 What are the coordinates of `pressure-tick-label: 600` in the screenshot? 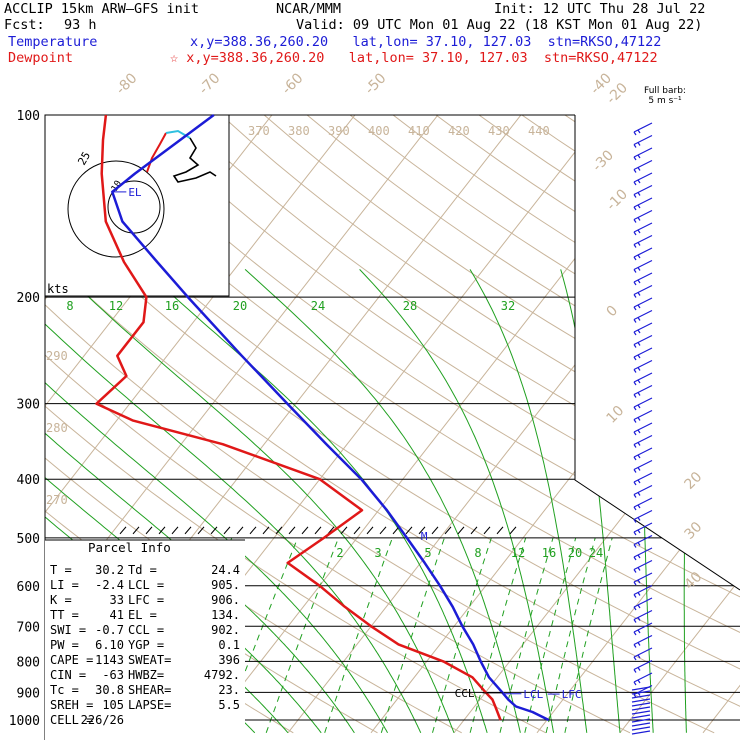 It's located at (28, 587).